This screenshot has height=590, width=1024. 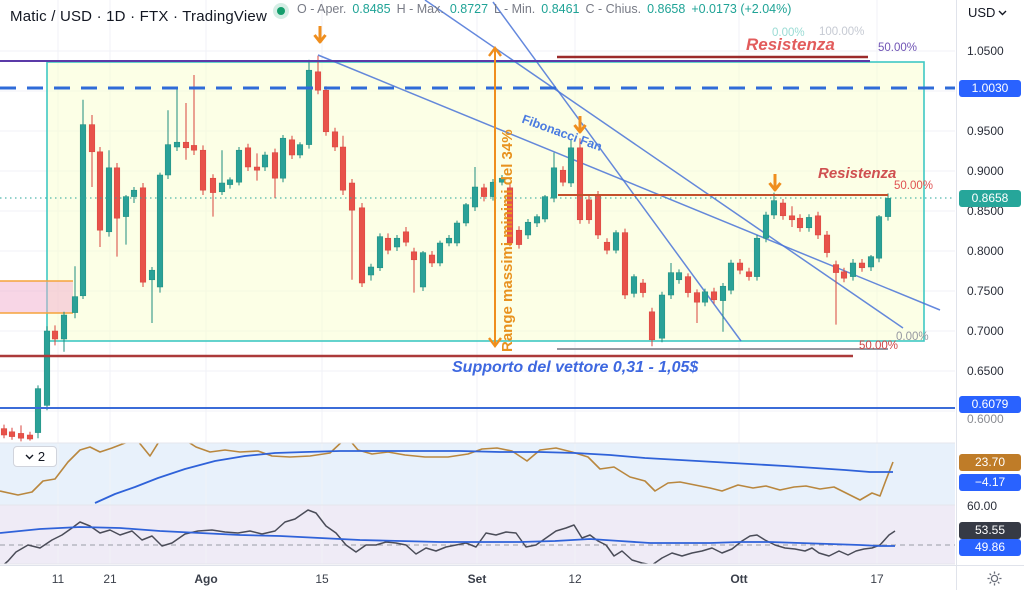 I want to click on time-tick-label: 12, so click(x=575, y=579).